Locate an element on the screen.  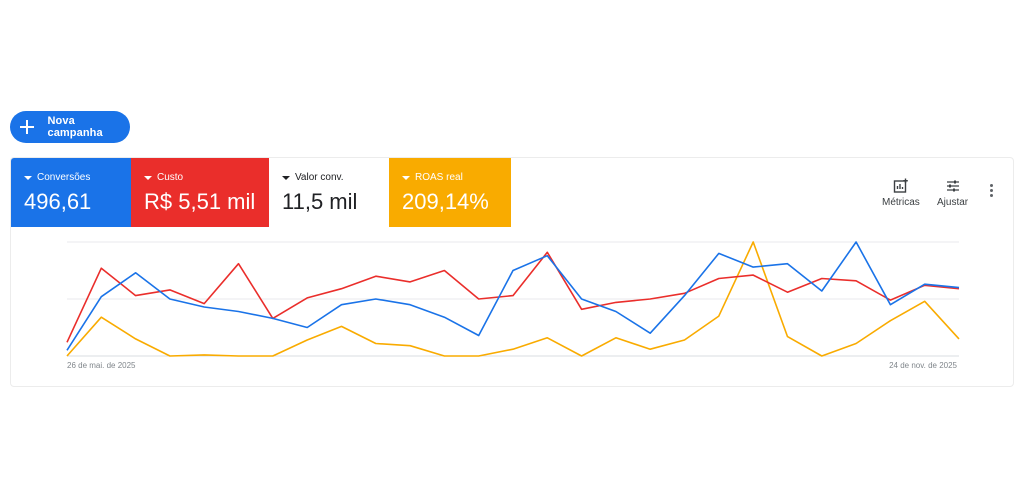
adjust-label: Ajustar is located at coordinates (953, 202).